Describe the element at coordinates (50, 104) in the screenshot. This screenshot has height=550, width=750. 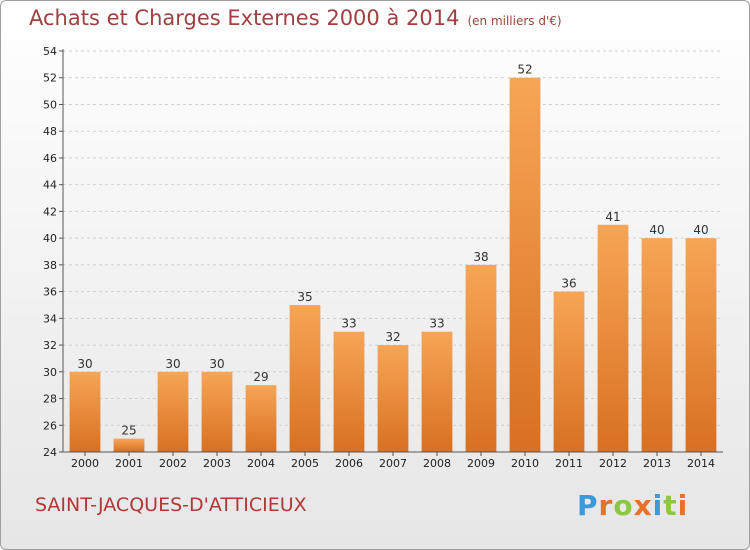
I see `y-tick-label: 50` at that location.